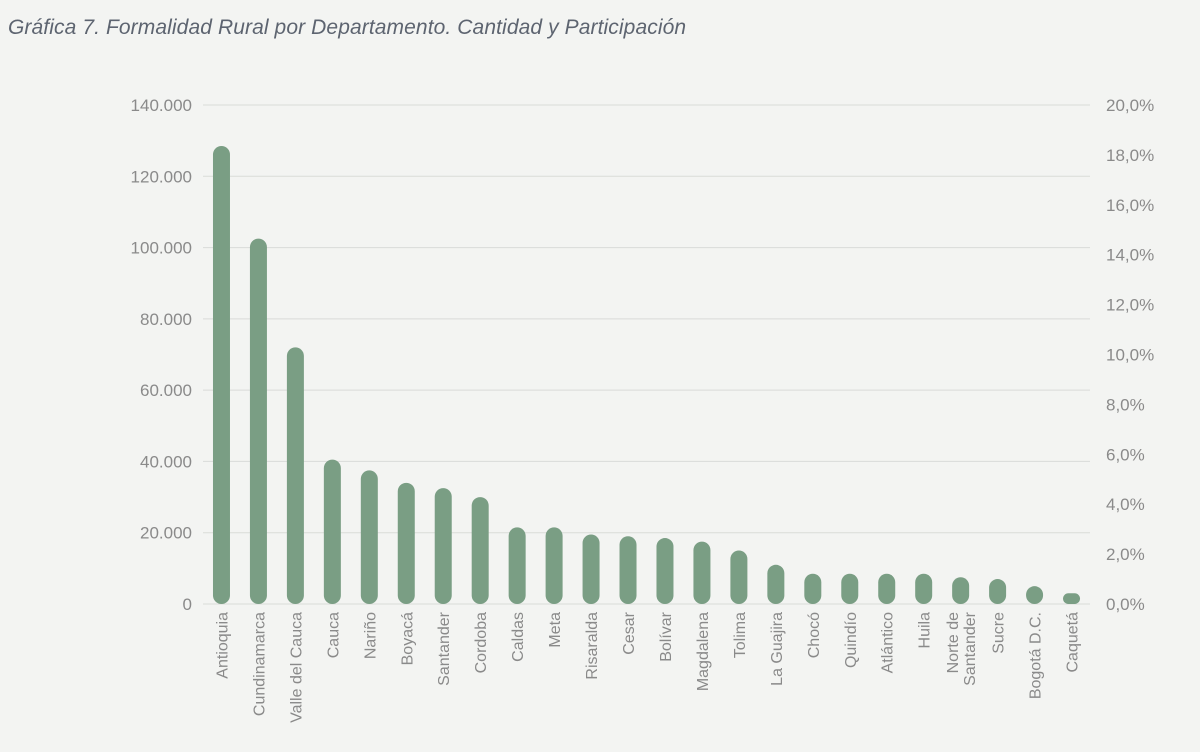 The image size is (1200, 752). Describe the element at coordinates (166, 461) in the screenshot. I see `y-tick-label: 40.000` at that location.